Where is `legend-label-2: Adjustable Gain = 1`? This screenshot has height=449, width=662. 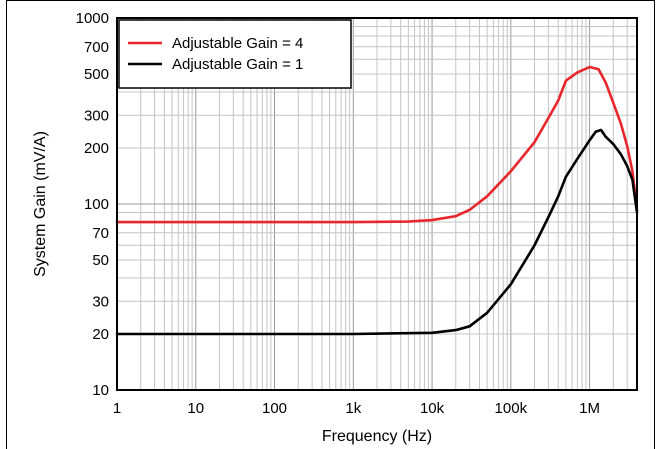 legend-label-2: Adjustable Gain = 1 is located at coordinates (237, 64).